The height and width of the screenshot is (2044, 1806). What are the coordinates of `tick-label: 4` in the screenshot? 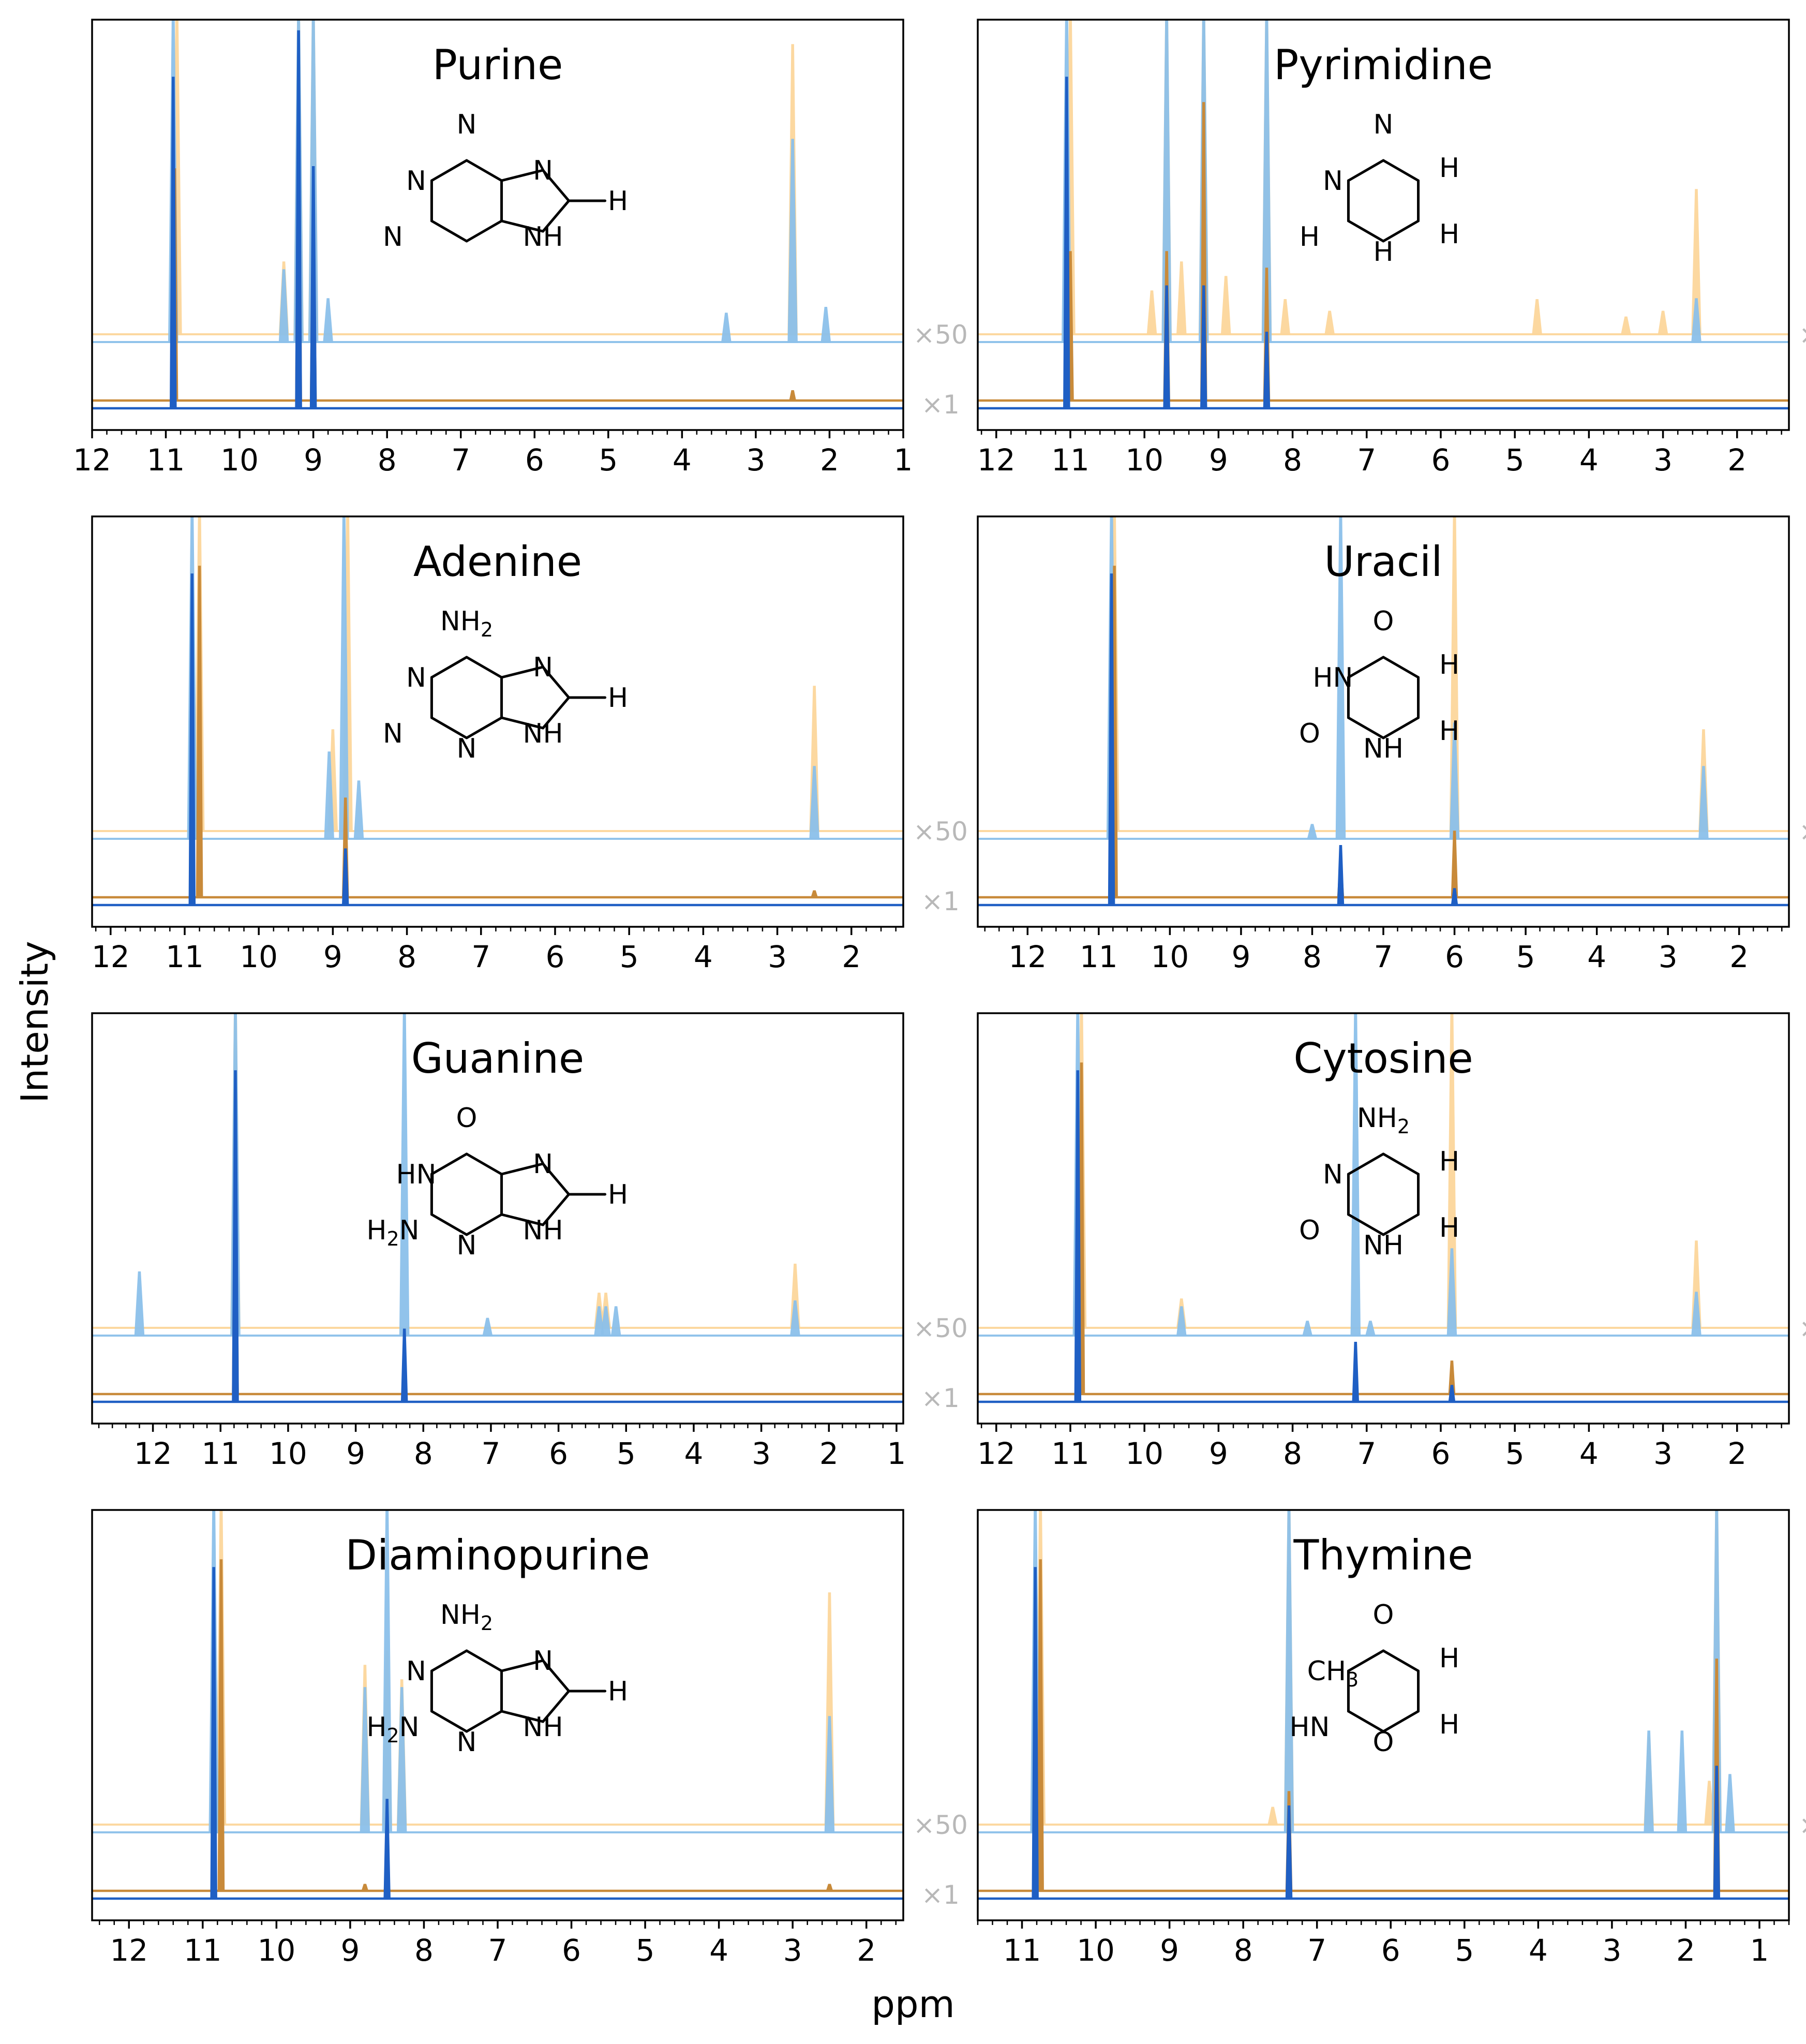 It's located at (703, 956).